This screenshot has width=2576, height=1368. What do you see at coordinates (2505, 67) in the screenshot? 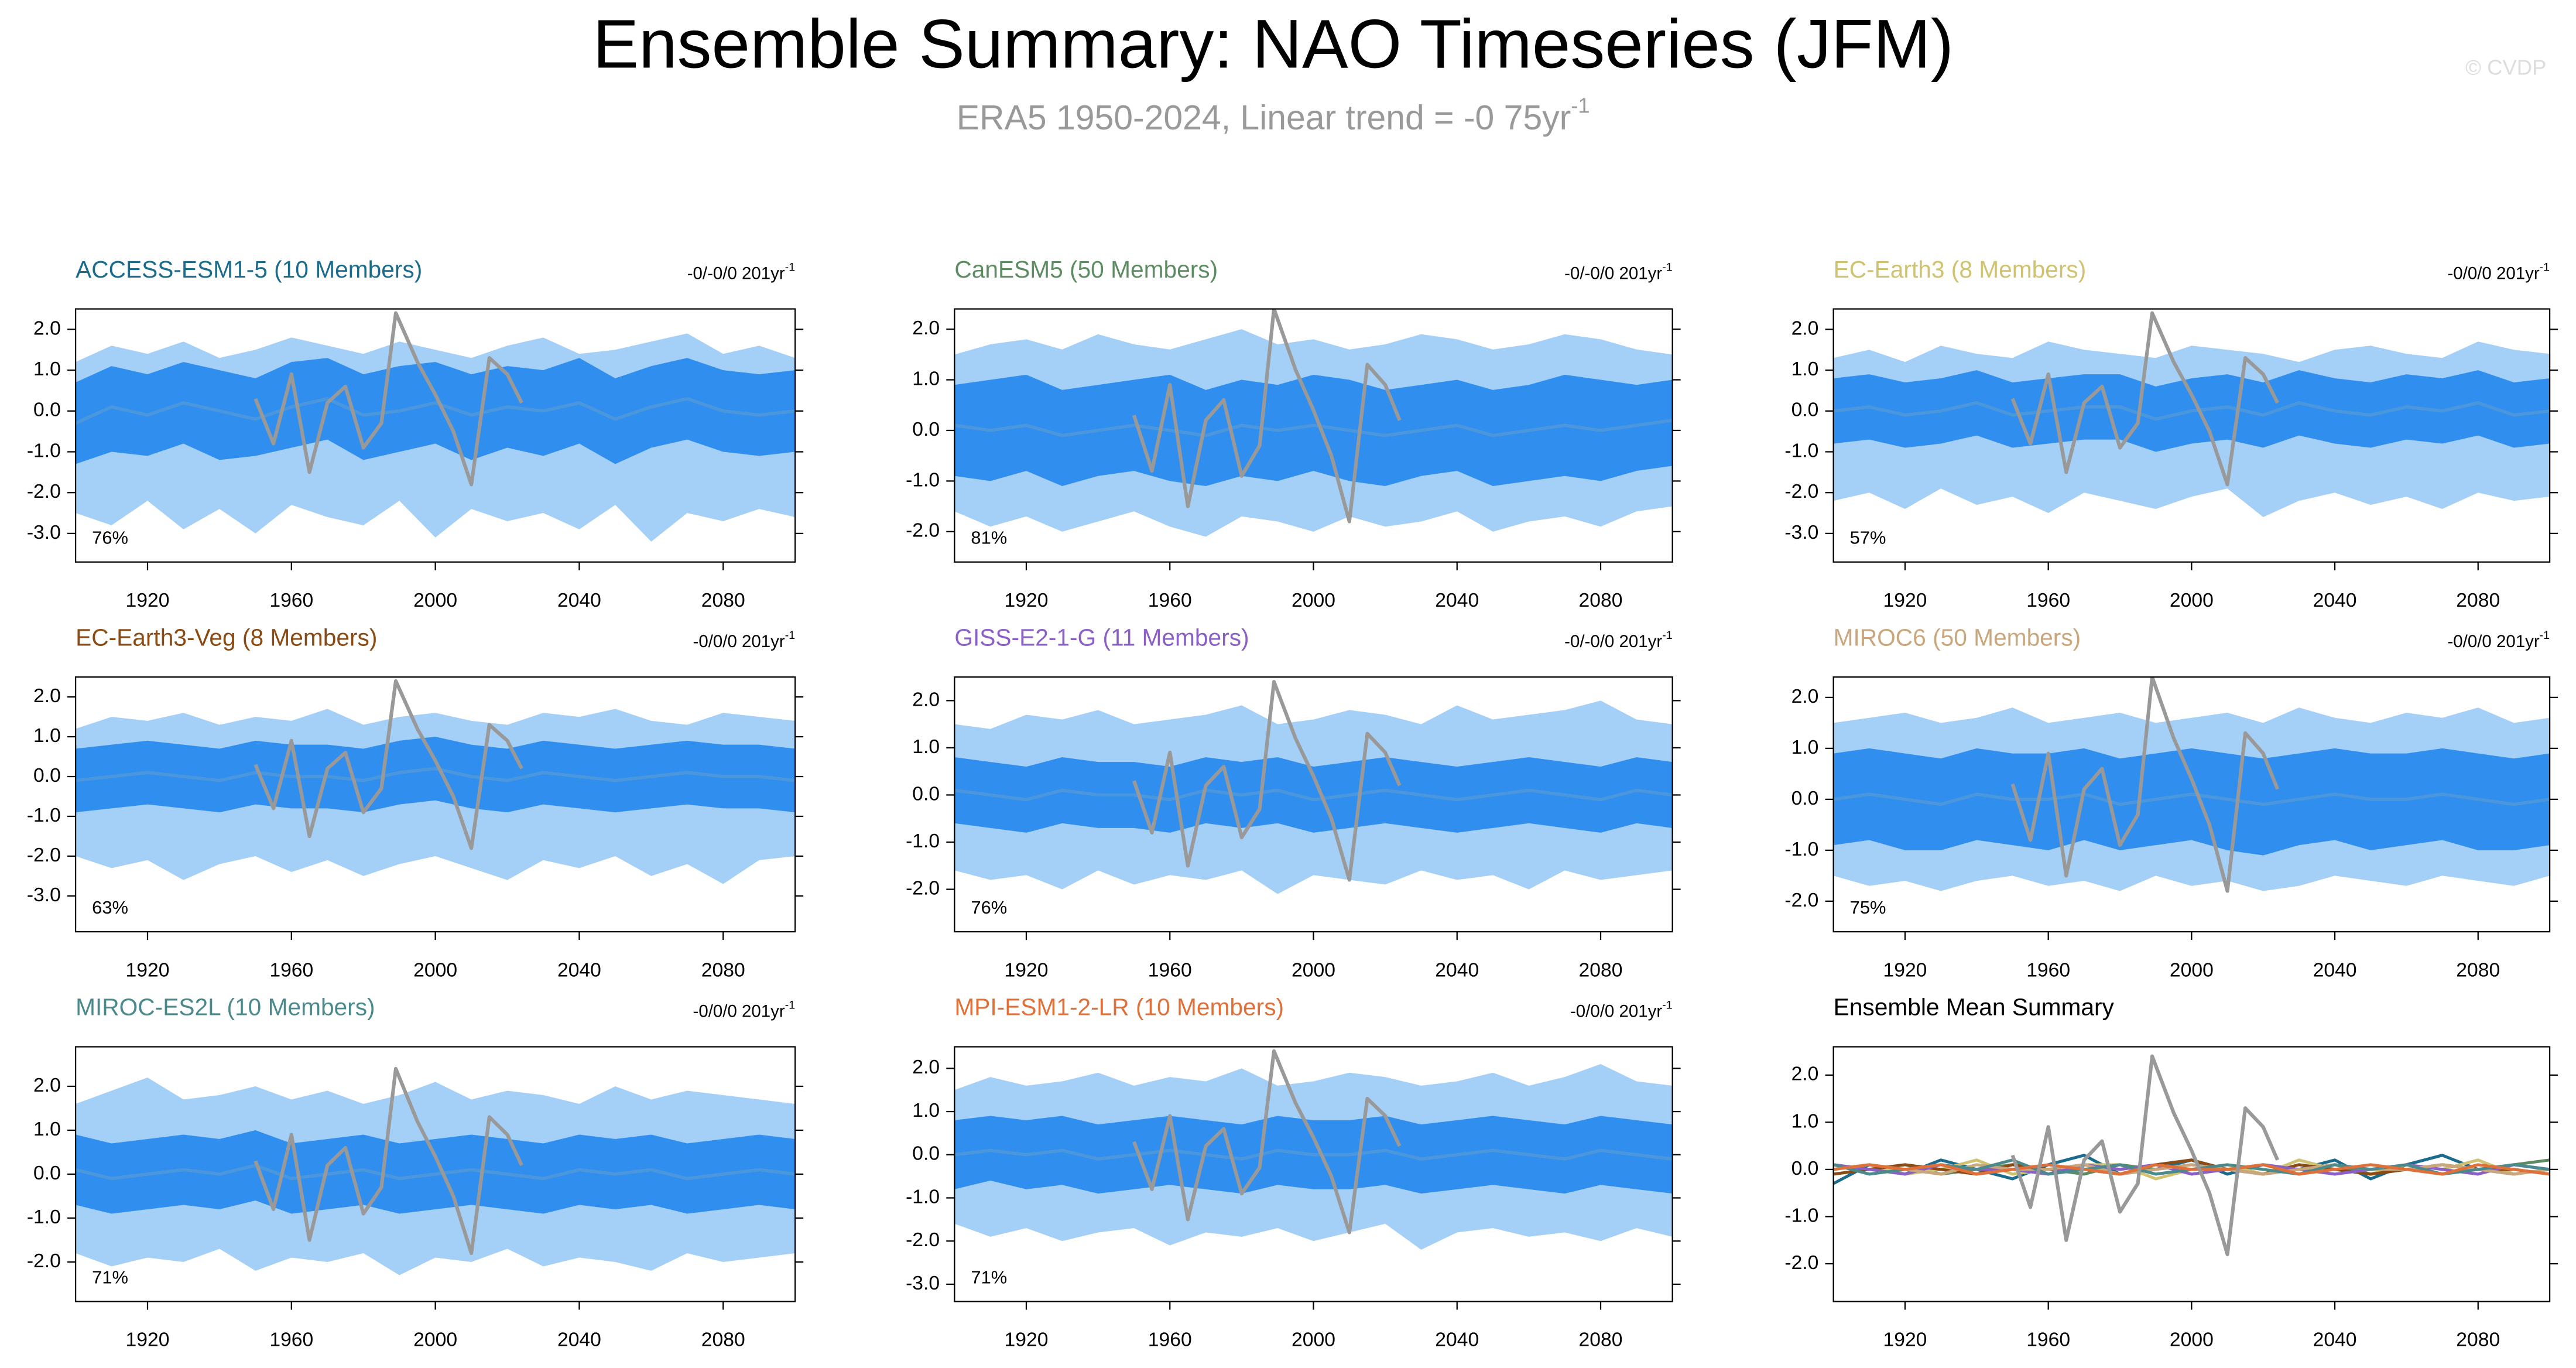
I see `watermark: © CVDP` at bounding box center [2505, 67].